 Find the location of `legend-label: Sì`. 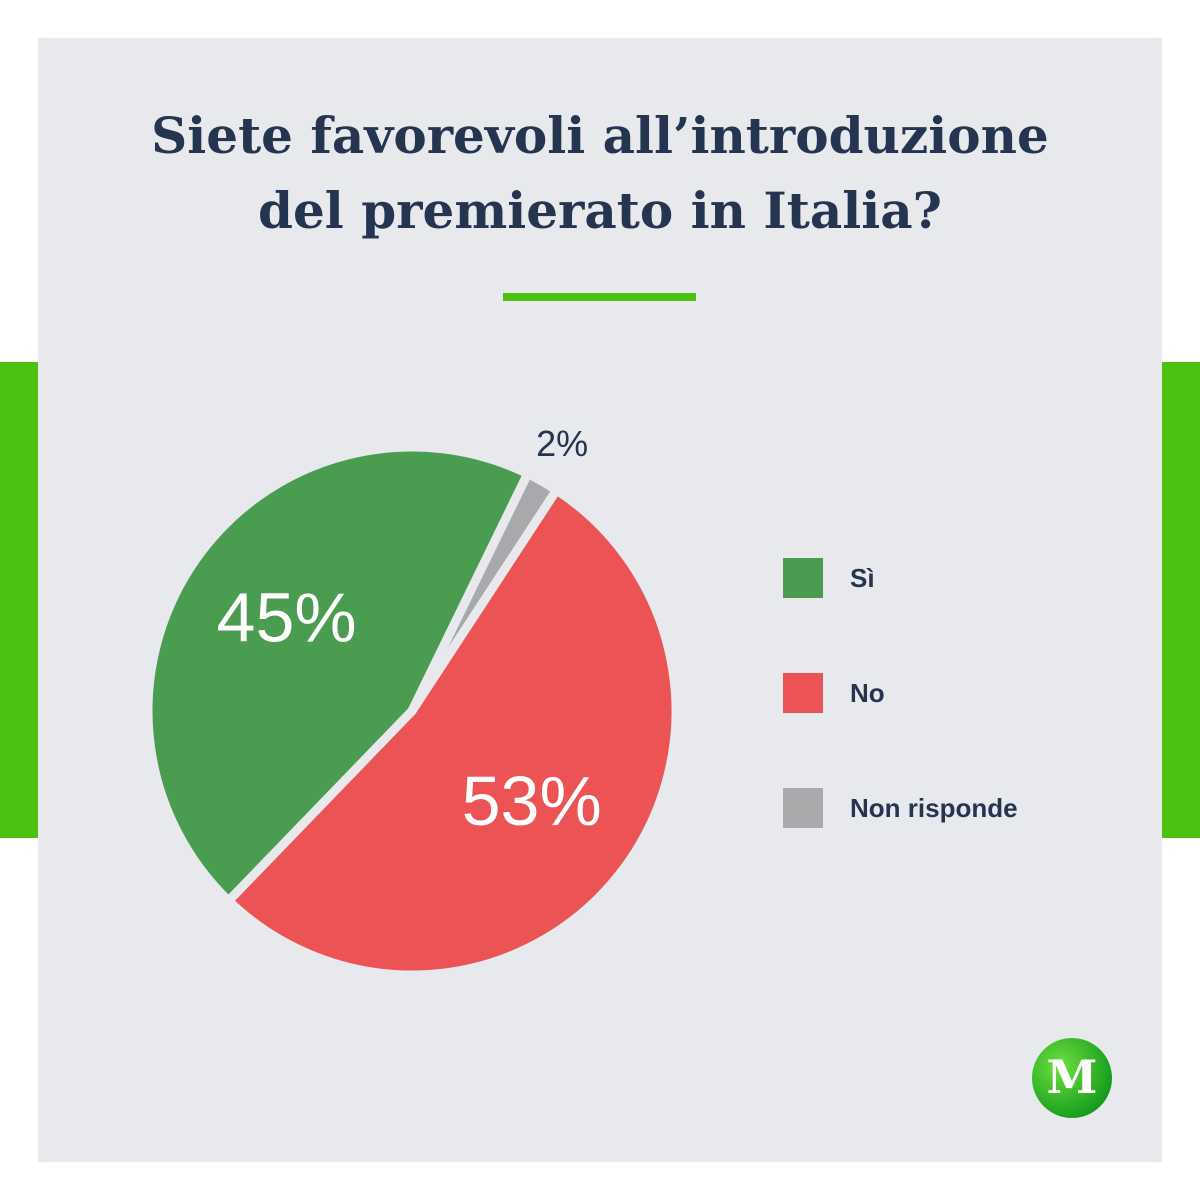

legend-label: Sì is located at coordinates (862, 578).